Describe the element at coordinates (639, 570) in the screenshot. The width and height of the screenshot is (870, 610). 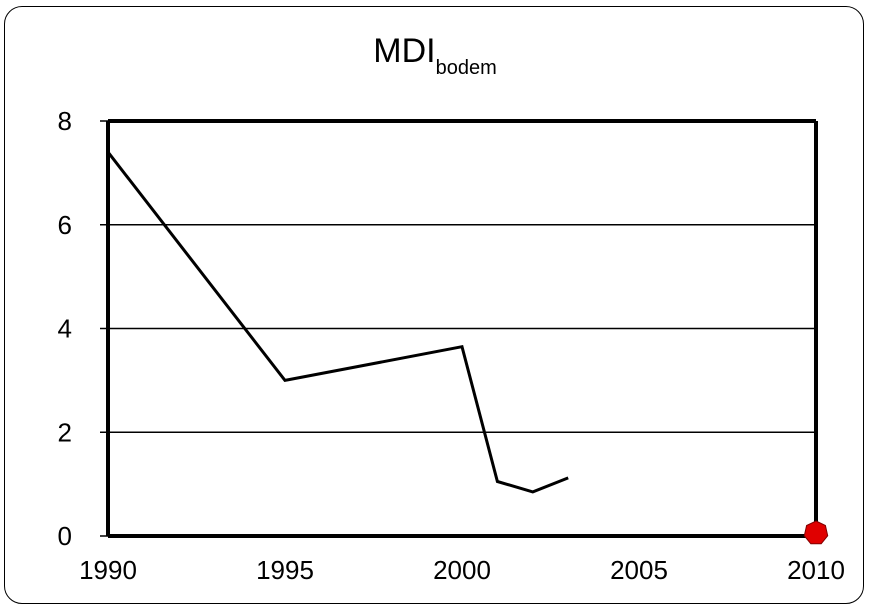
I see `x-tick-label-2005: 2005` at that location.